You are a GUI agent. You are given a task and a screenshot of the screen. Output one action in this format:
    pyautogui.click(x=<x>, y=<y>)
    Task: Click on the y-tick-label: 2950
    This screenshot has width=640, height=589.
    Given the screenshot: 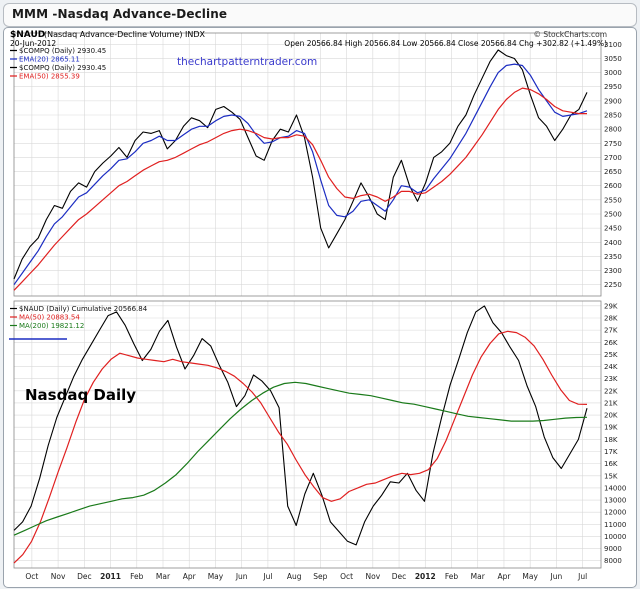 What is the action you would take?
    pyautogui.click(x=613, y=87)
    